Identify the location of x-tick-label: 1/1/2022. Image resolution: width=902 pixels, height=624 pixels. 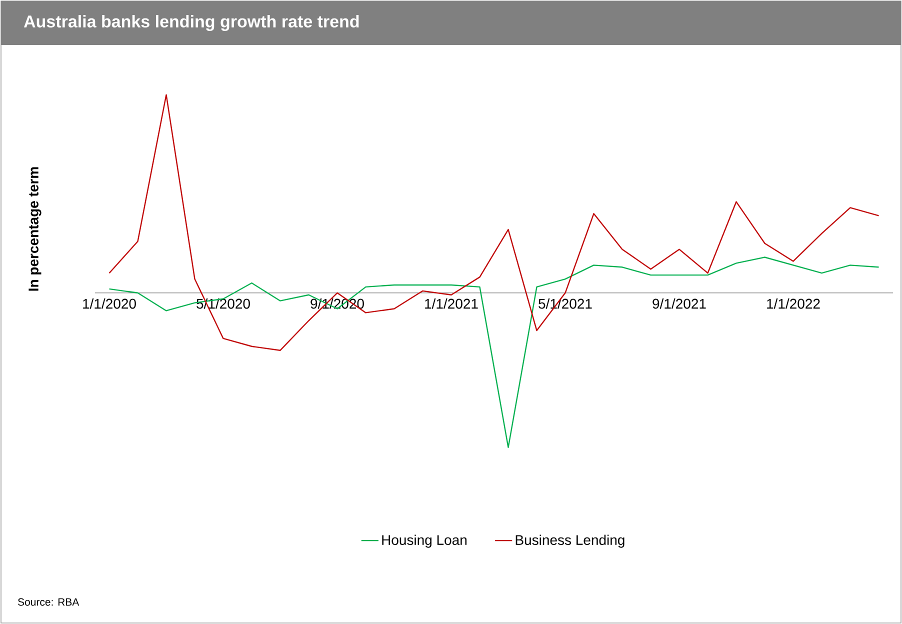
(793, 303).